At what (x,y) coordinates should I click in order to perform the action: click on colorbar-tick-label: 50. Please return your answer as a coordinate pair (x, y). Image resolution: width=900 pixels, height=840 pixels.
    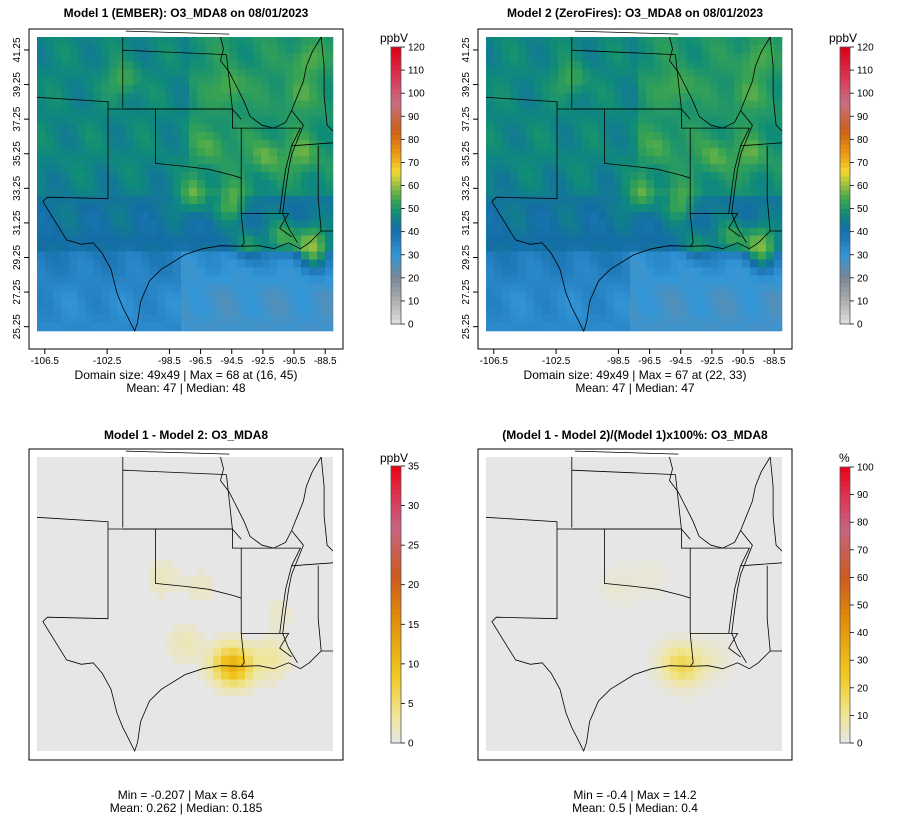
    Looking at the image, I should click on (414, 209).